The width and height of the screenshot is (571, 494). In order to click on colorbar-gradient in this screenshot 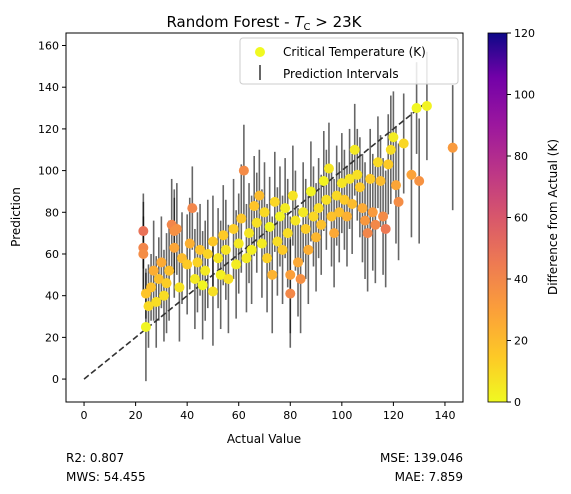, I will do `click(497, 217)`.